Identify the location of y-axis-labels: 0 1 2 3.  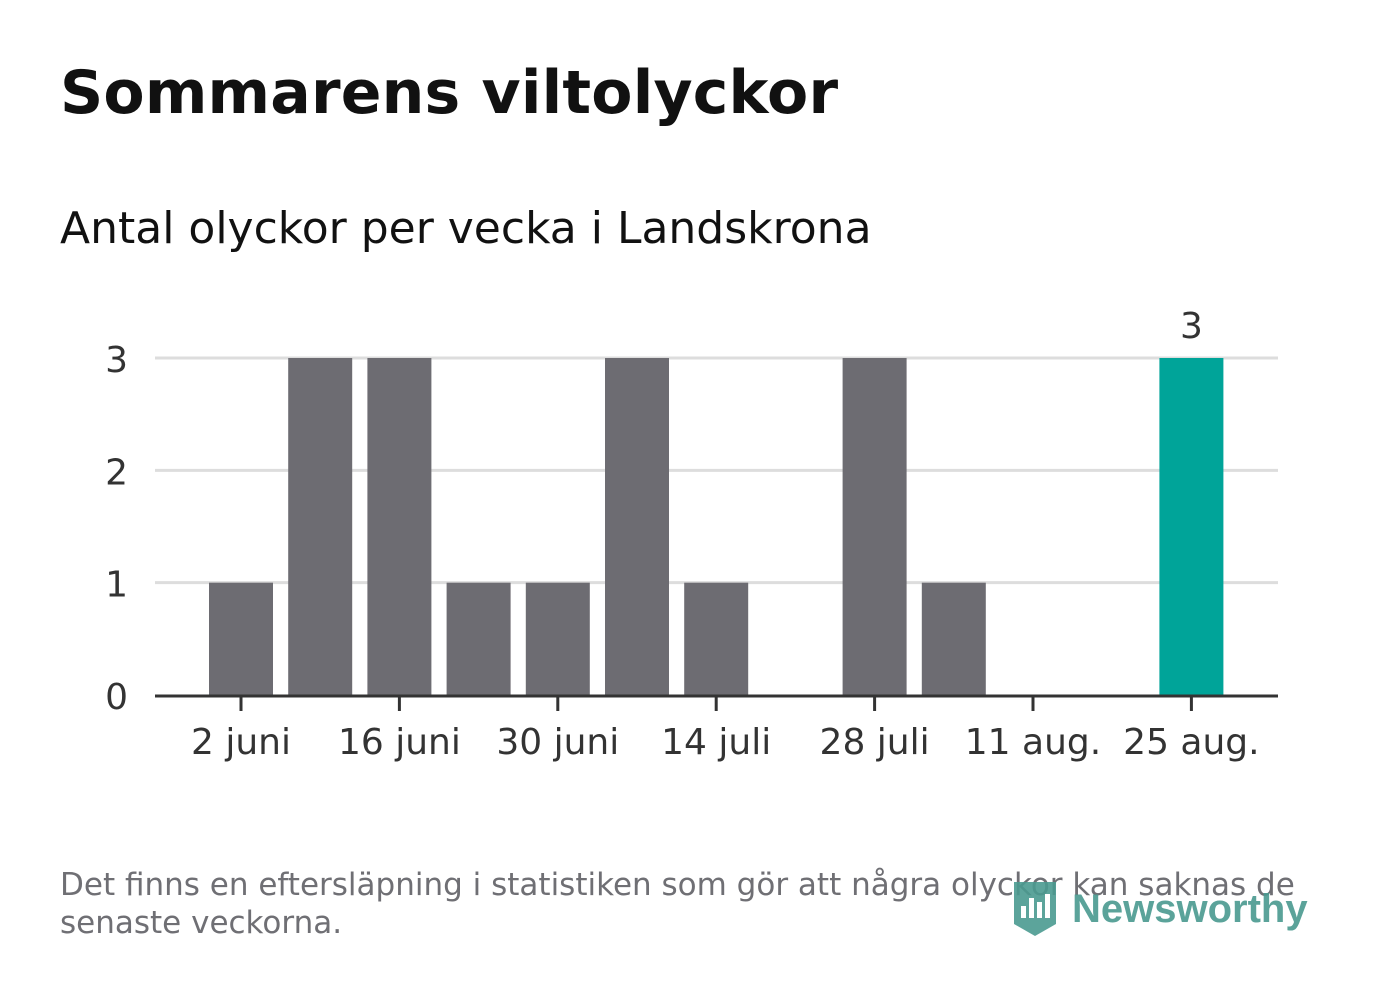
(116, 529).